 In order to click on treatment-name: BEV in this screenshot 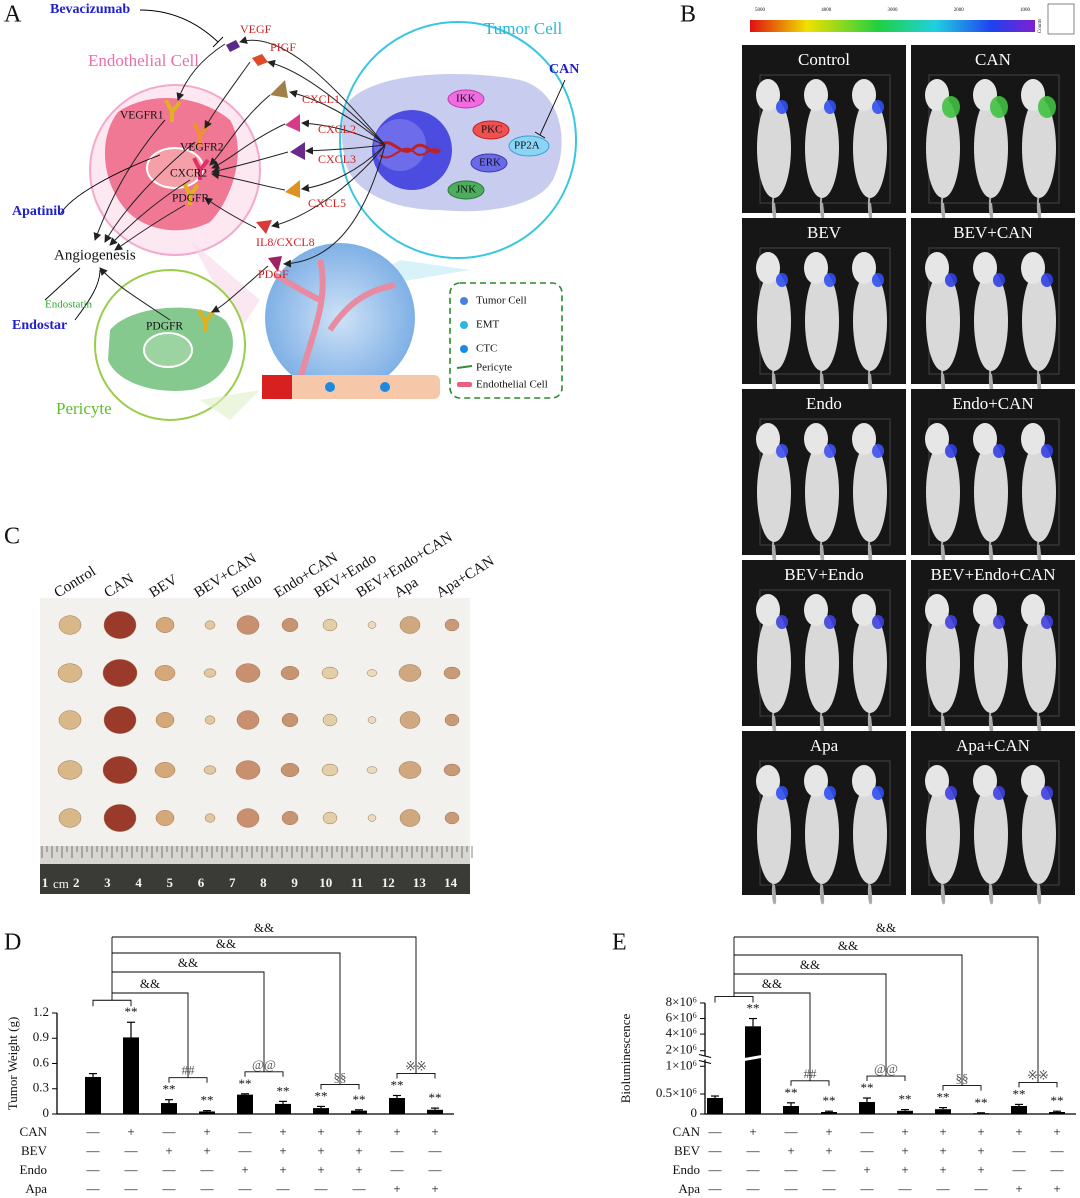, I will do `click(34, 1150)`.